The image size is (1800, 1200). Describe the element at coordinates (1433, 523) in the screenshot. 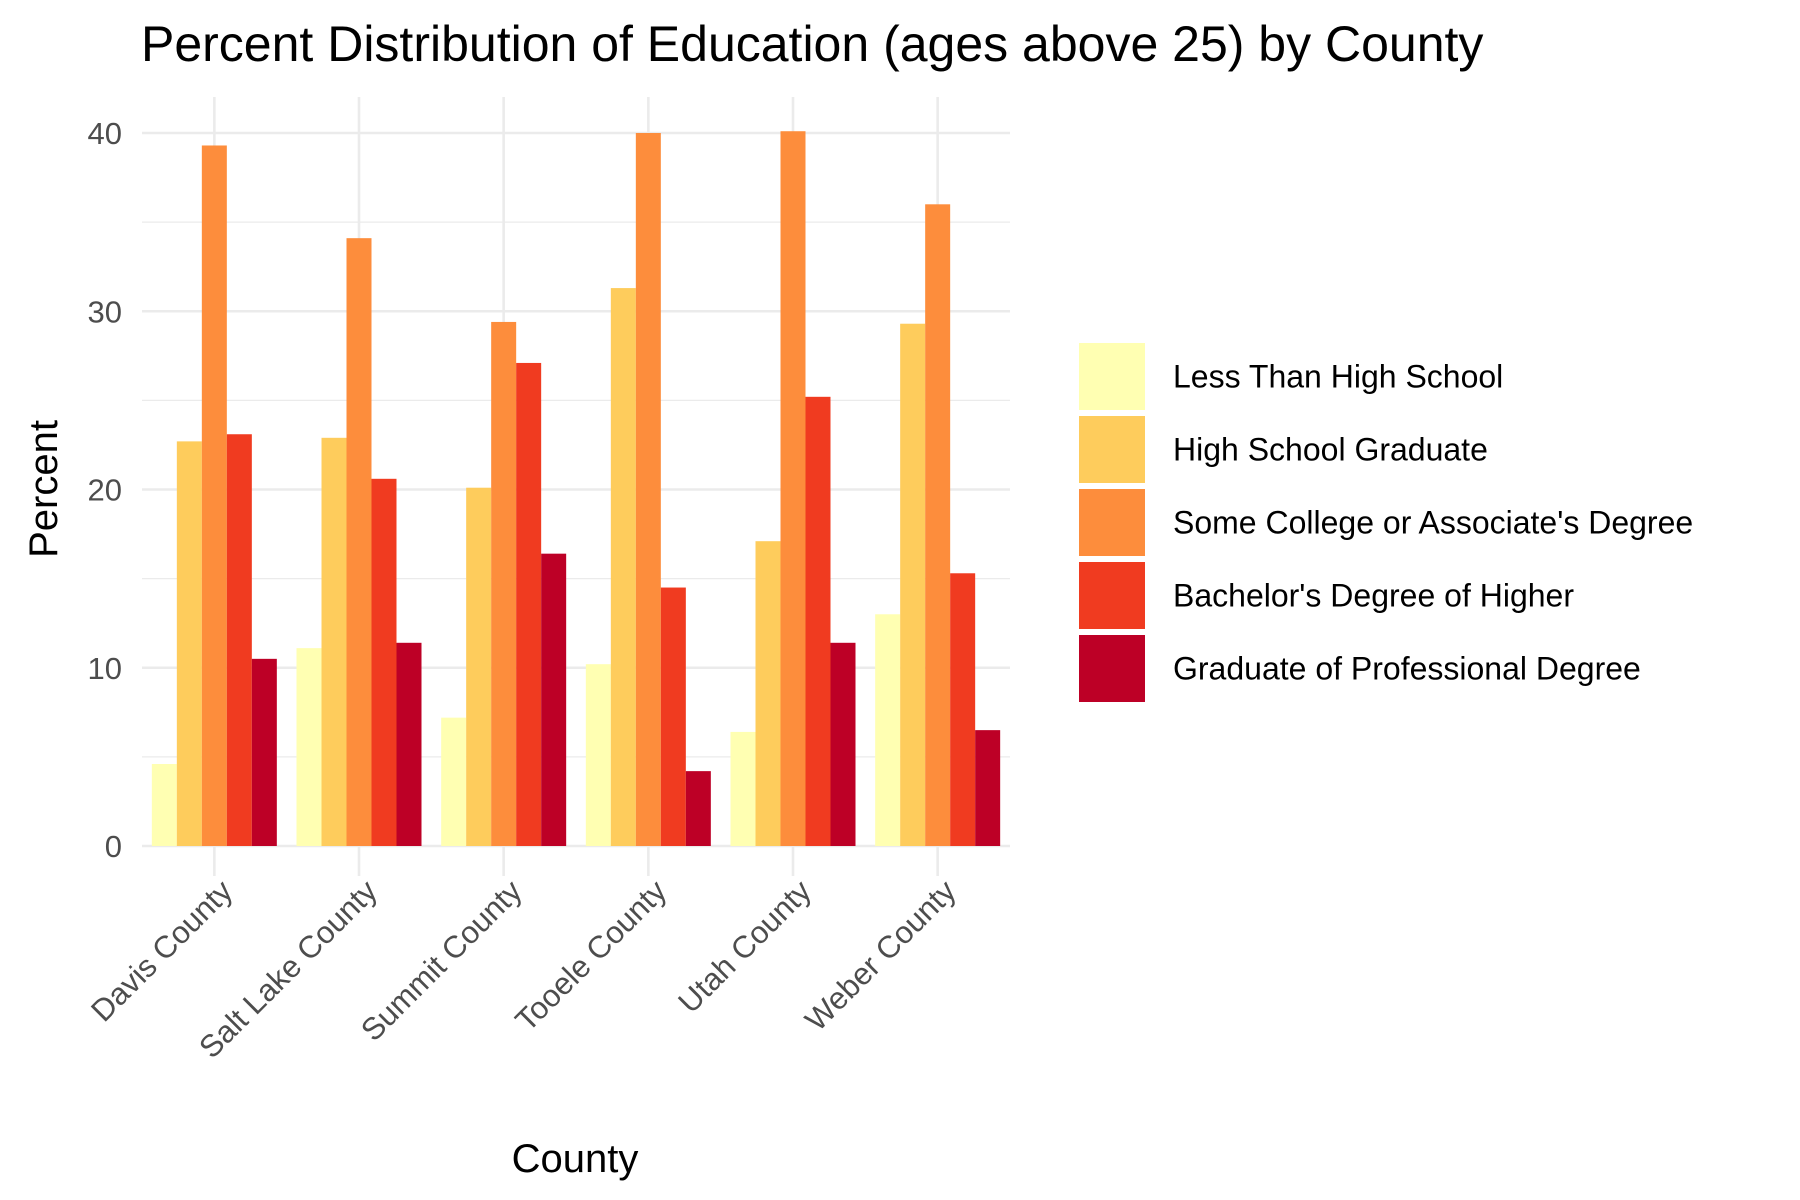

I see `legend-label: Some College or Associate's Degree` at that location.